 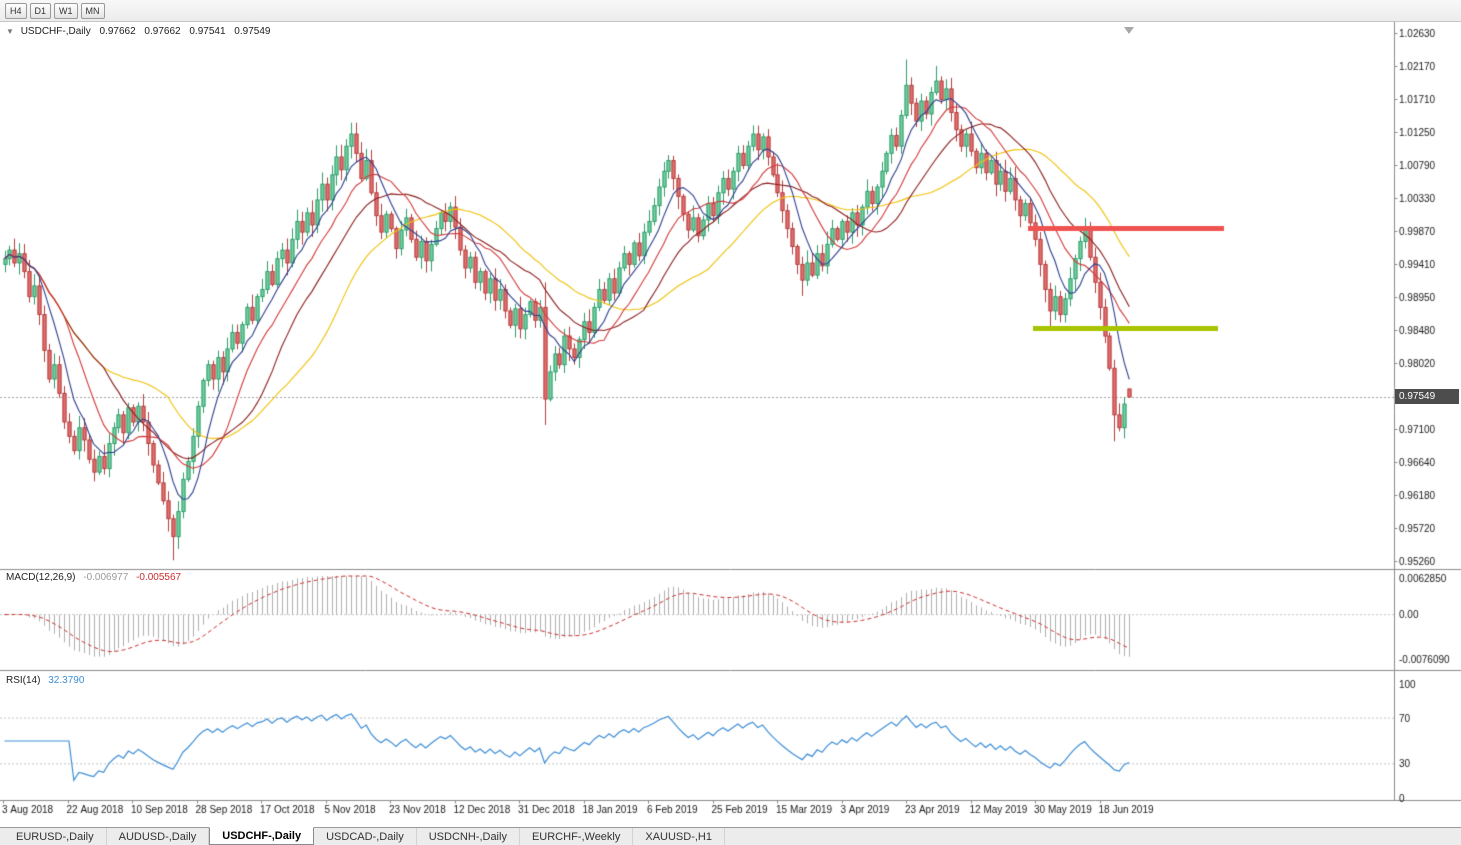 I want to click on chart-high-value: 0.97662, so click(x=162, y=31).